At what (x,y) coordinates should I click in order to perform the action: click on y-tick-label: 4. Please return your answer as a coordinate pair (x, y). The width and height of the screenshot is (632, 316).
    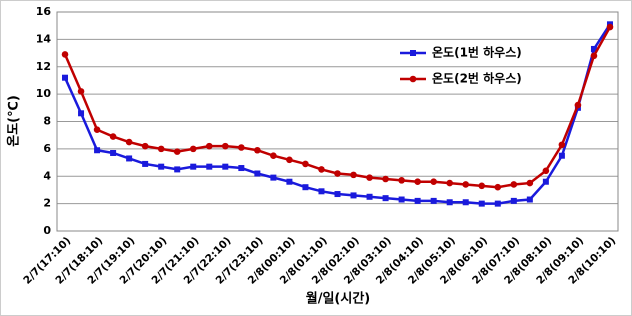
    Looking at the image, I should click on (47, 175).